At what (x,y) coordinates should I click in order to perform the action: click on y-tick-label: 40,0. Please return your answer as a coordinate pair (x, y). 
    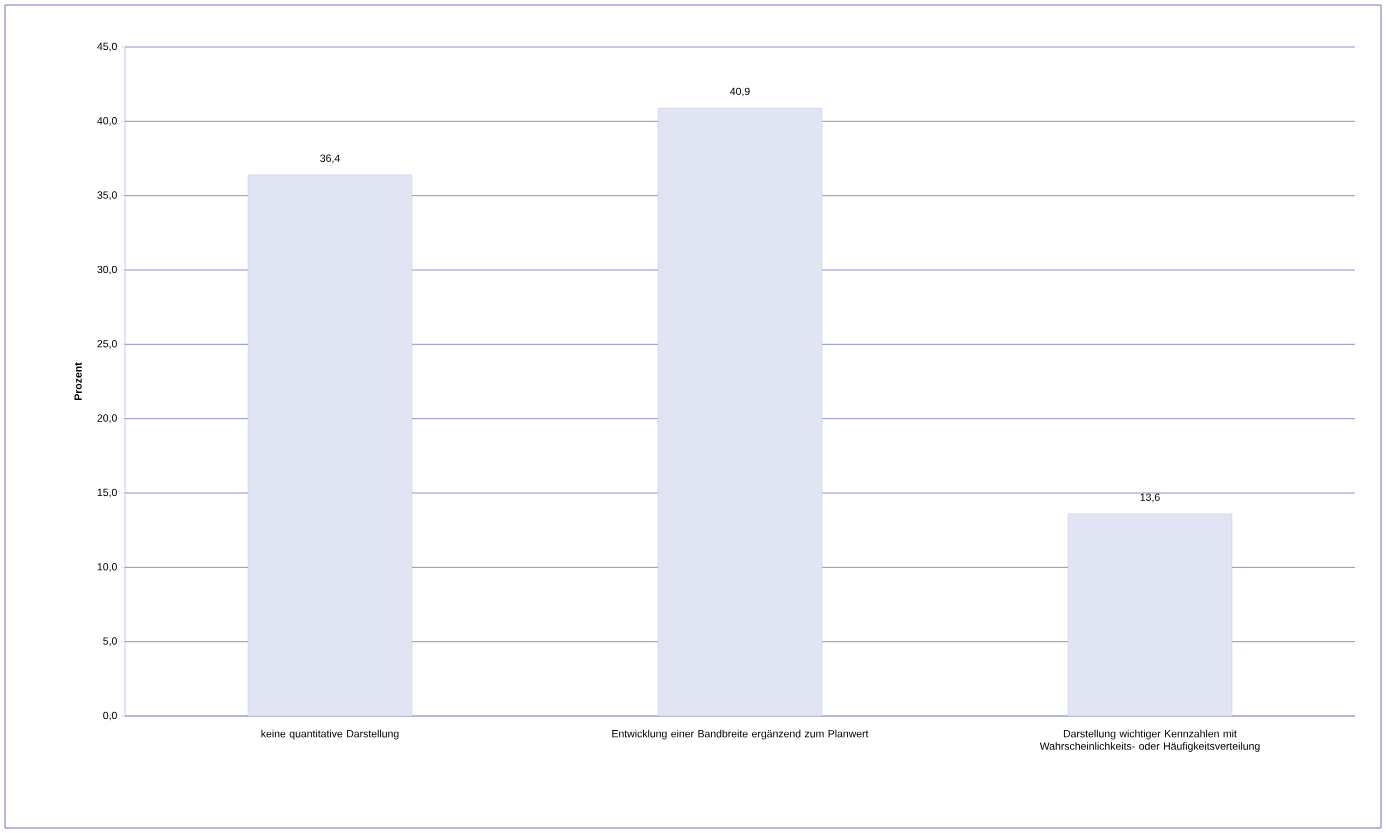
    Looking at the image, I should click on (107, 121).